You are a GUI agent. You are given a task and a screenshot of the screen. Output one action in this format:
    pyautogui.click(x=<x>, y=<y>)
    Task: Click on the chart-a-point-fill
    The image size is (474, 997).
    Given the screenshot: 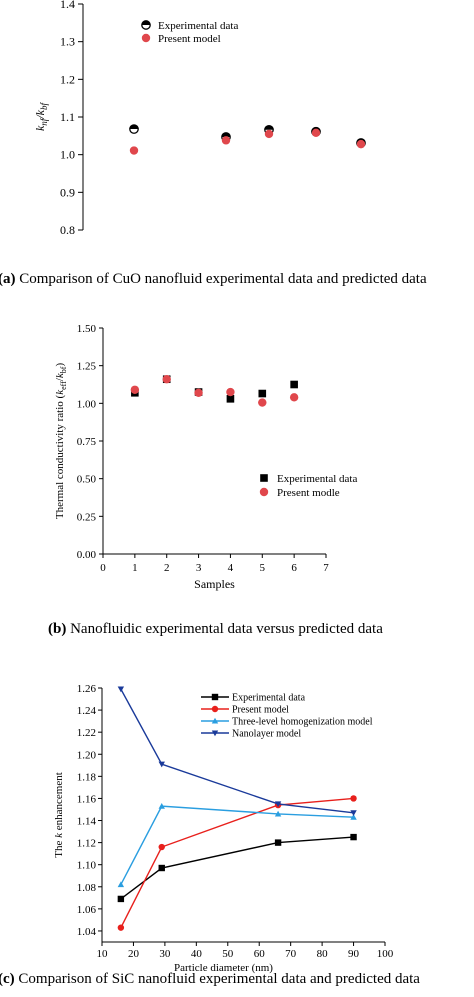 What is the action you would take?
    pyautogui.click(x=226, y=134)
    